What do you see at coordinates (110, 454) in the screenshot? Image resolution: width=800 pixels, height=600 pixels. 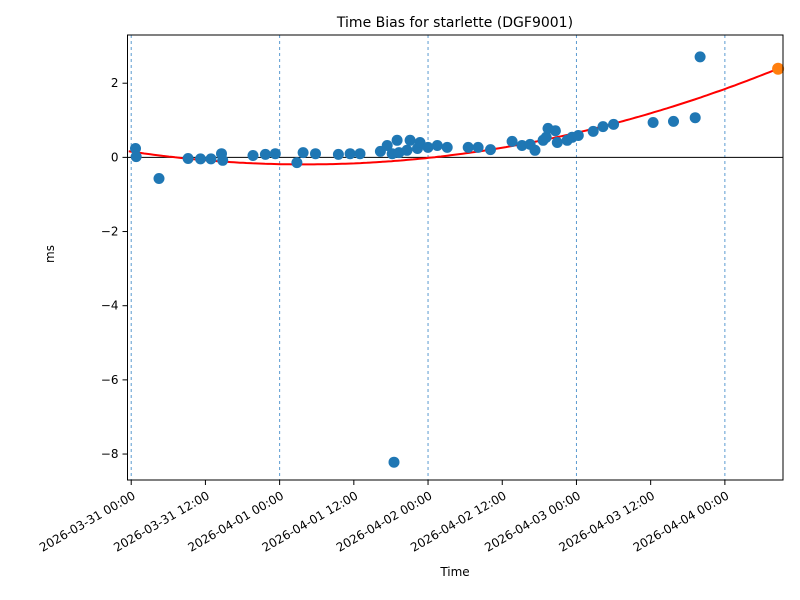 I see `y-tick-label: −8` at bounding box center [110, 454].